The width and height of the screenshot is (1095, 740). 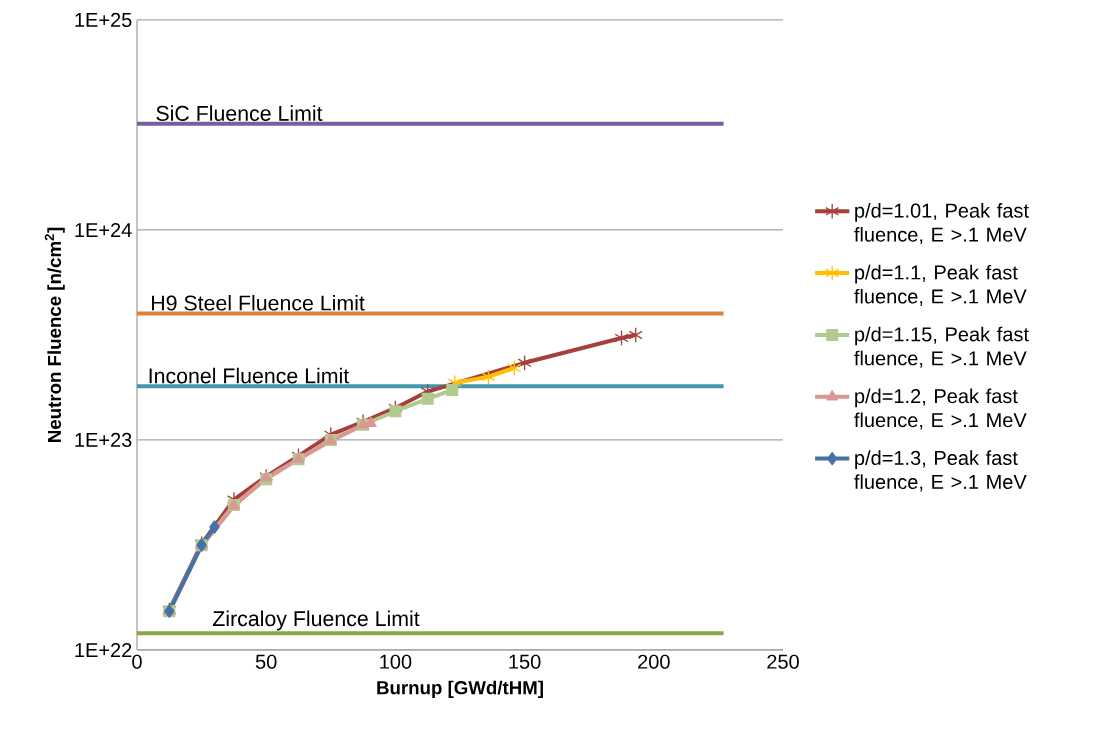 I want to click on y-tick-label: 1E+24, so click(x=103, y=229).